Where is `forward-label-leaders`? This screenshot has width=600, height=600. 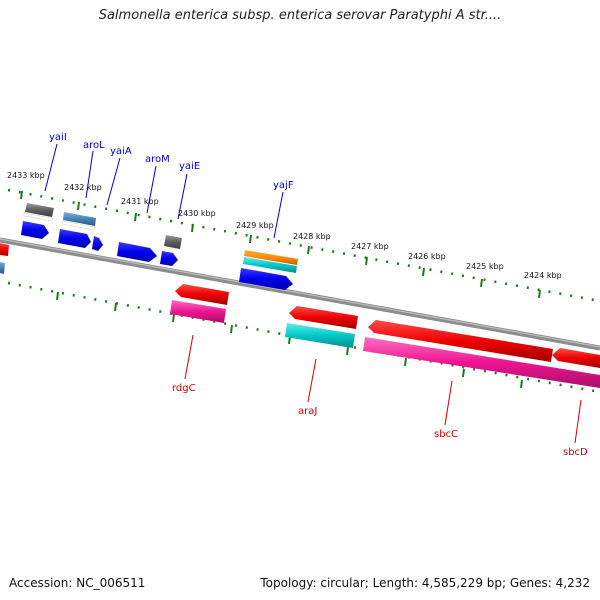 forward-label-leaders is located at coordinates (164, 191).